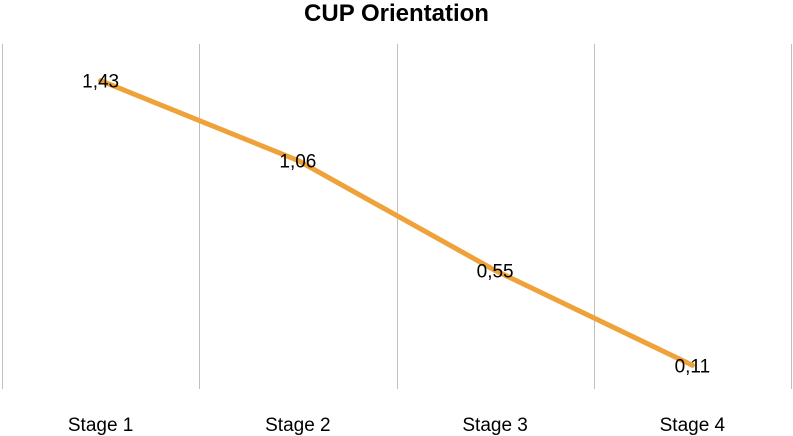 Image resolution: width=793 pixels, height=436 pixels. Describe the element at coordinates (495, 425) in the screenshot. I see `x-tick-label-3: Stage 3` at that location.